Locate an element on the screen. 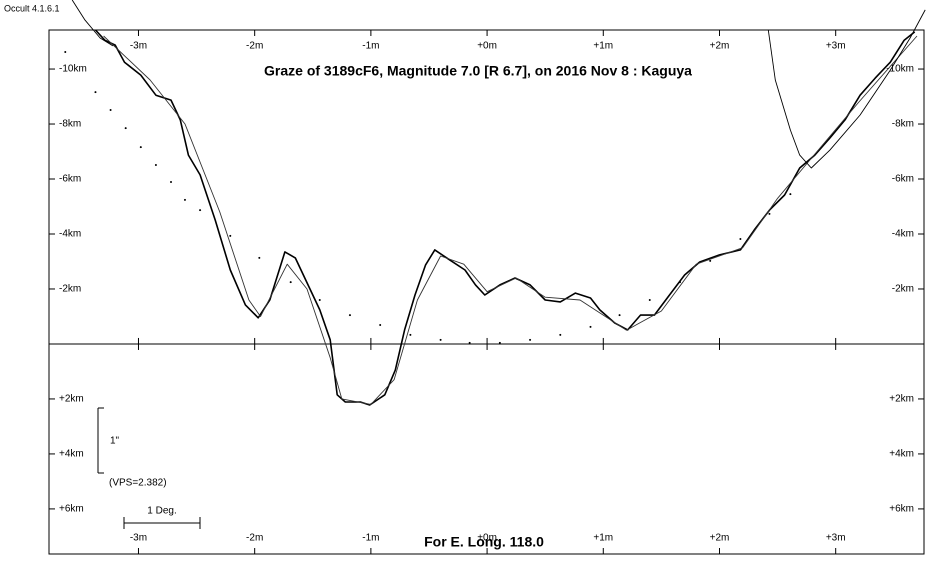  vertical-scale-label: 1" is located at coordinates (115, 441).